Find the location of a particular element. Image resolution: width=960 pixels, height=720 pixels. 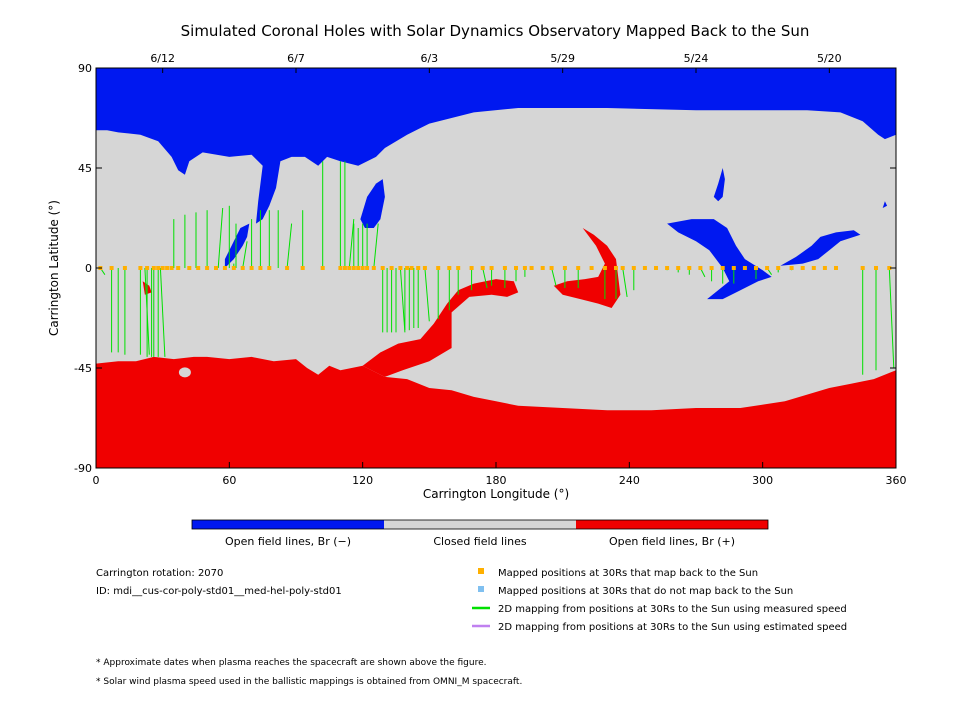

colorbar-label-closed: Closed field lines is located at coordinates (480, 541).